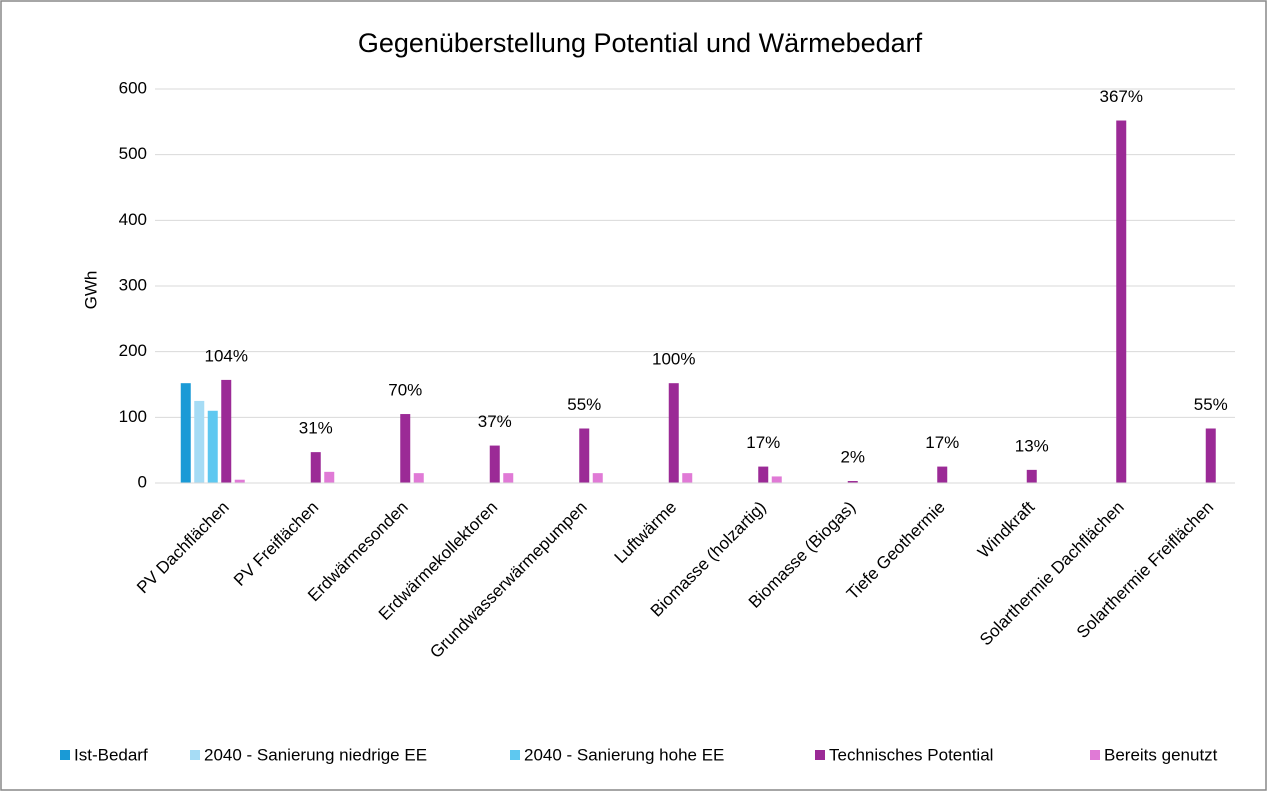 This screenshot has height=792, width=1268. Describe the element at coordinates (142, 481) in the screenshot. I see `y-tick-label: 0` at that location.